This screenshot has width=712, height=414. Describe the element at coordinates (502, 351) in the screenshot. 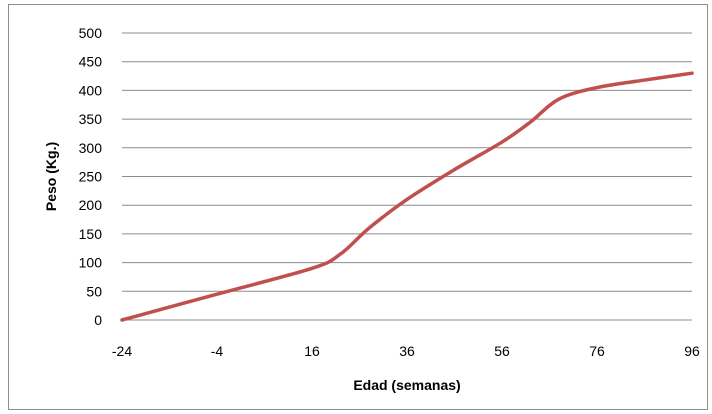

I see `x-tick-label: 56` at that location.